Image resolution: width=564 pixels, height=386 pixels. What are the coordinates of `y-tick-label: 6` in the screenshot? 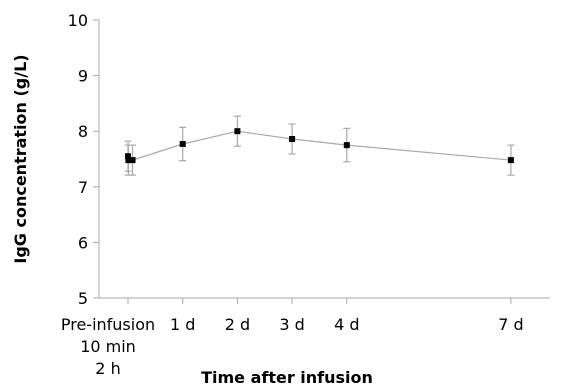 It's located at (83, 242).